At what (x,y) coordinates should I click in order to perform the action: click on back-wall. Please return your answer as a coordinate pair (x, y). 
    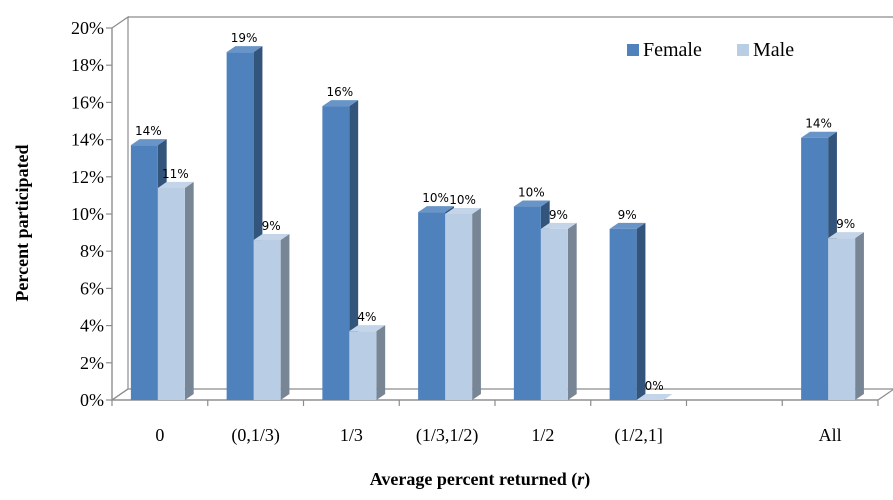
    Looking at the image, I should click on (510, 17).